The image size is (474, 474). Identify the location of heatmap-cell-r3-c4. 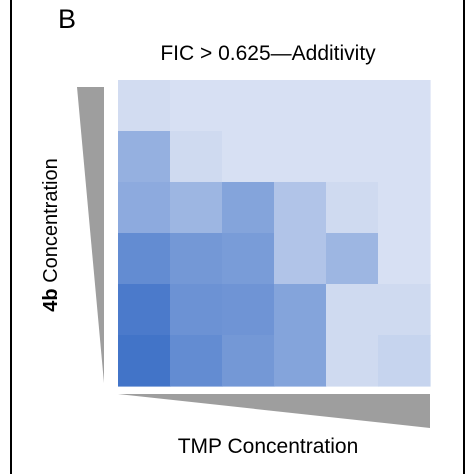
(352, 259).